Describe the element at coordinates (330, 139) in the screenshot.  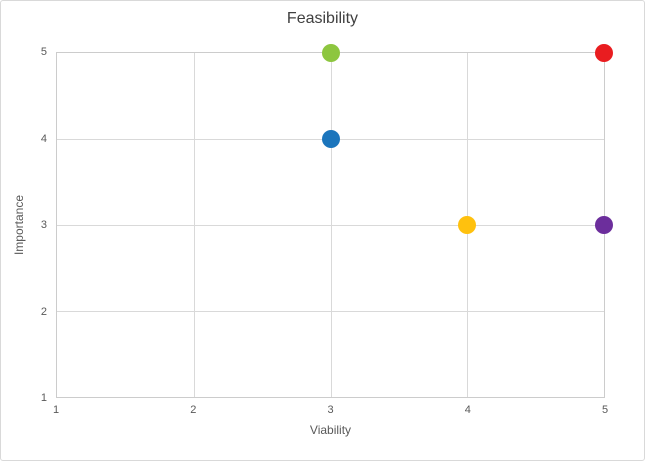
I see `data-point-blue` at that location.